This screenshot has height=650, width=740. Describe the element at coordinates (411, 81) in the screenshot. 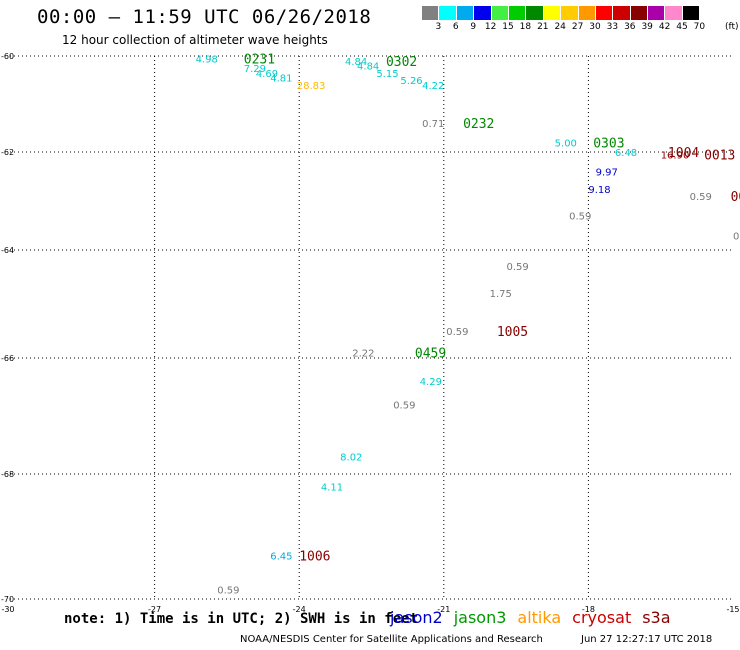

I see `wave-height-value: 5.26` at that location.